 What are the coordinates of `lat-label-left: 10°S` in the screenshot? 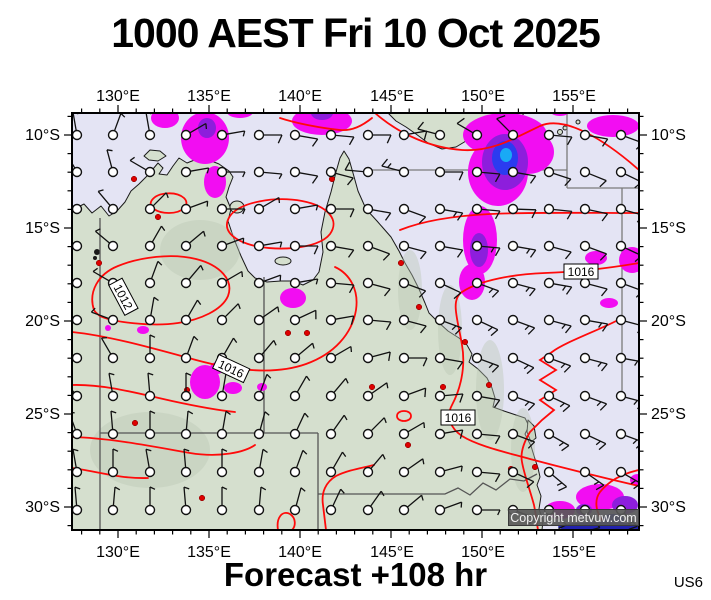 It's located at (42, 135).